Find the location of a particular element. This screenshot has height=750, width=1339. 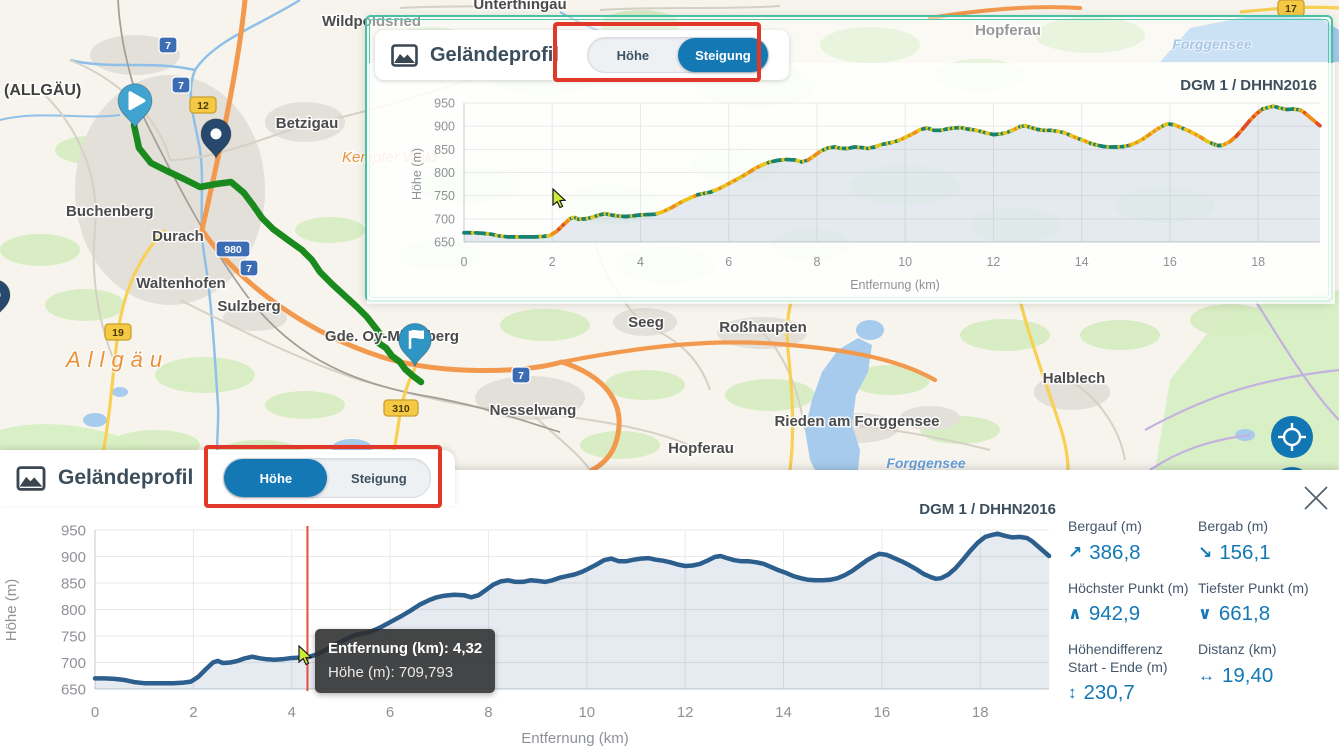

road-shield: 17 is located at coordinates (1291, 8).